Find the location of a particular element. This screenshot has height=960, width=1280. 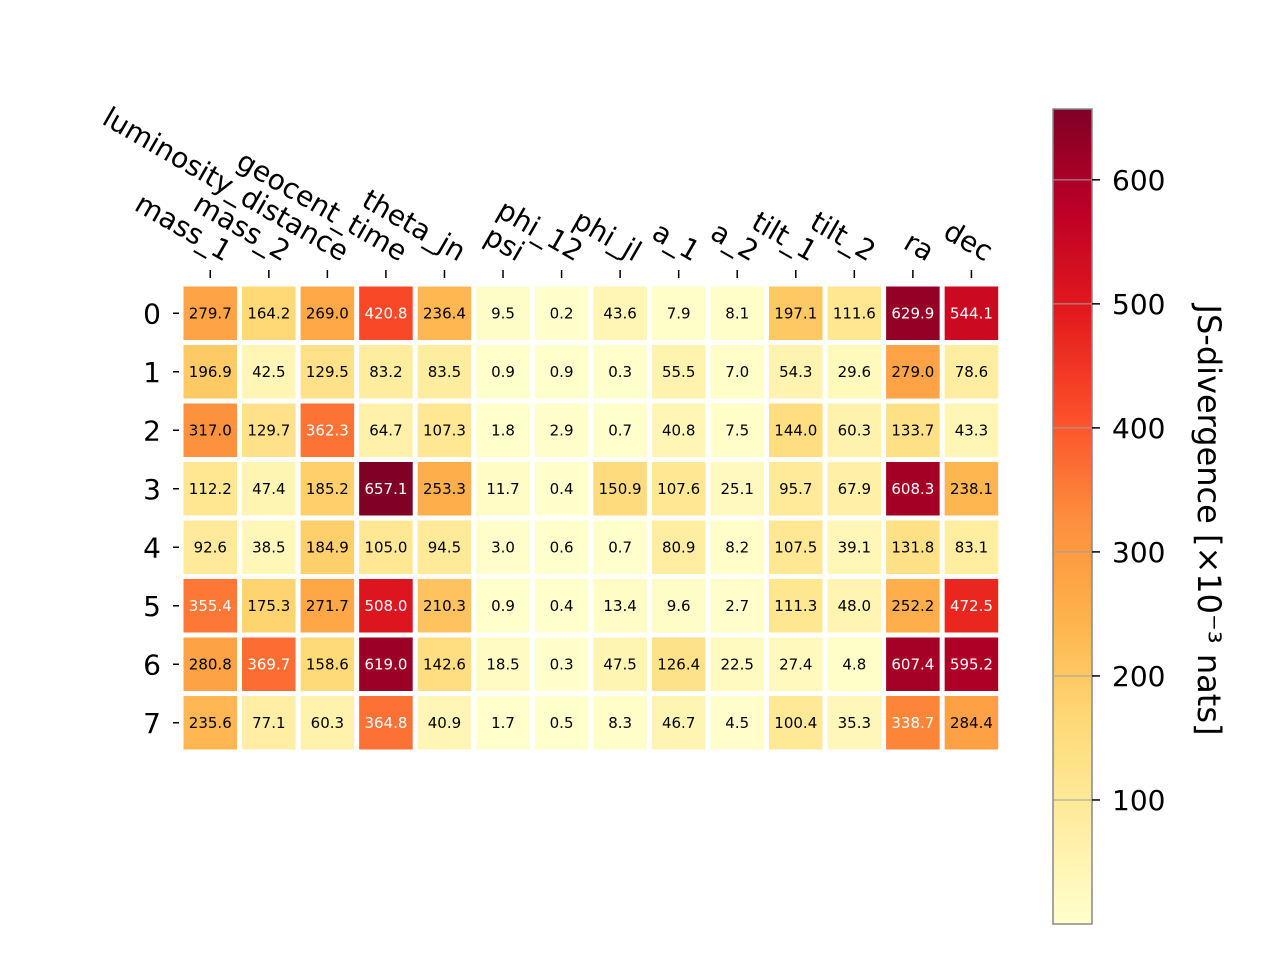

cell-value-label: 472.5 is located at coordinates (971, 606).